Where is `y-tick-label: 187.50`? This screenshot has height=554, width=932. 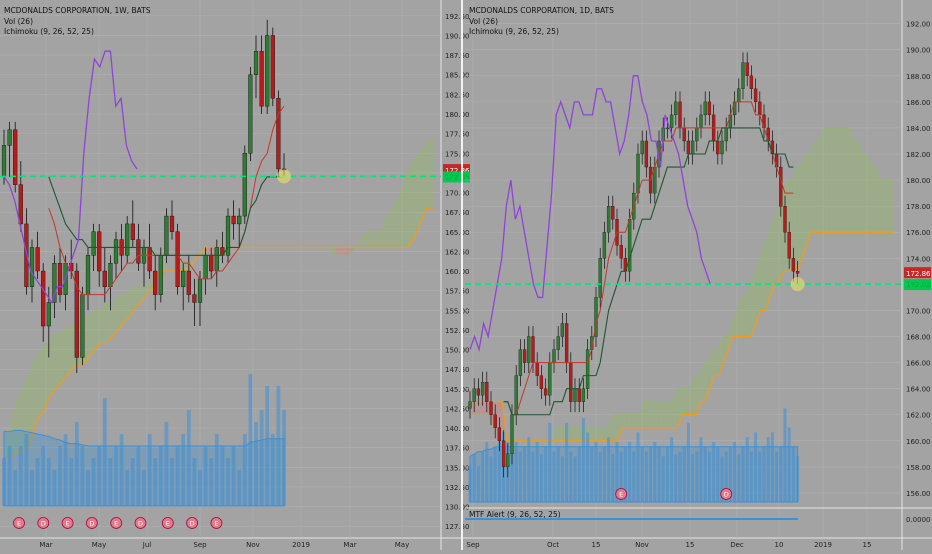
y-tick-label: 187.50 is located at coordinates (457, 56).